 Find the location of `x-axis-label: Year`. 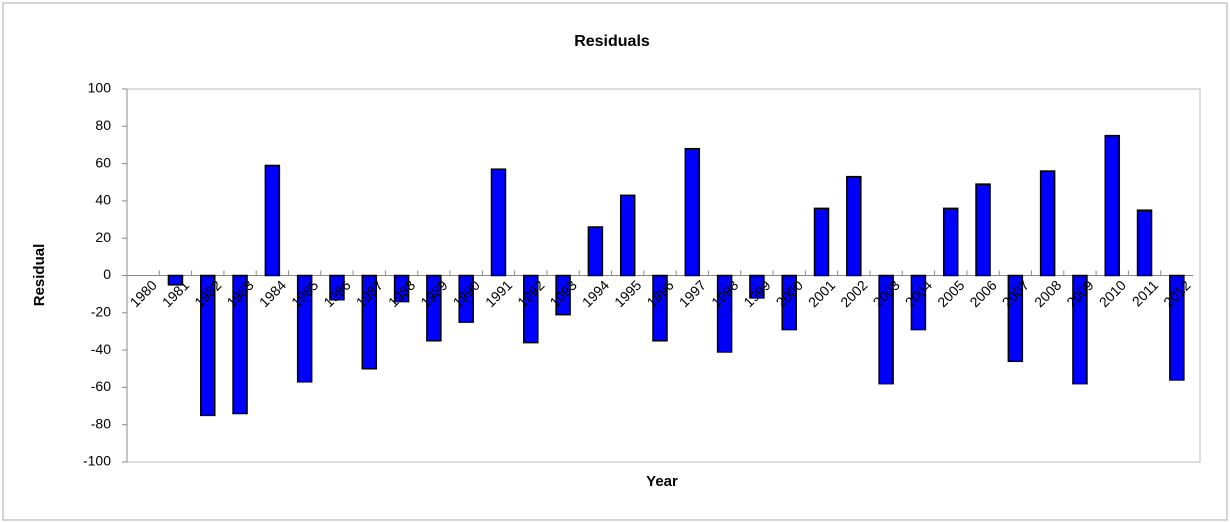

x-axis-label: Year is located at coordinates (662, 481).